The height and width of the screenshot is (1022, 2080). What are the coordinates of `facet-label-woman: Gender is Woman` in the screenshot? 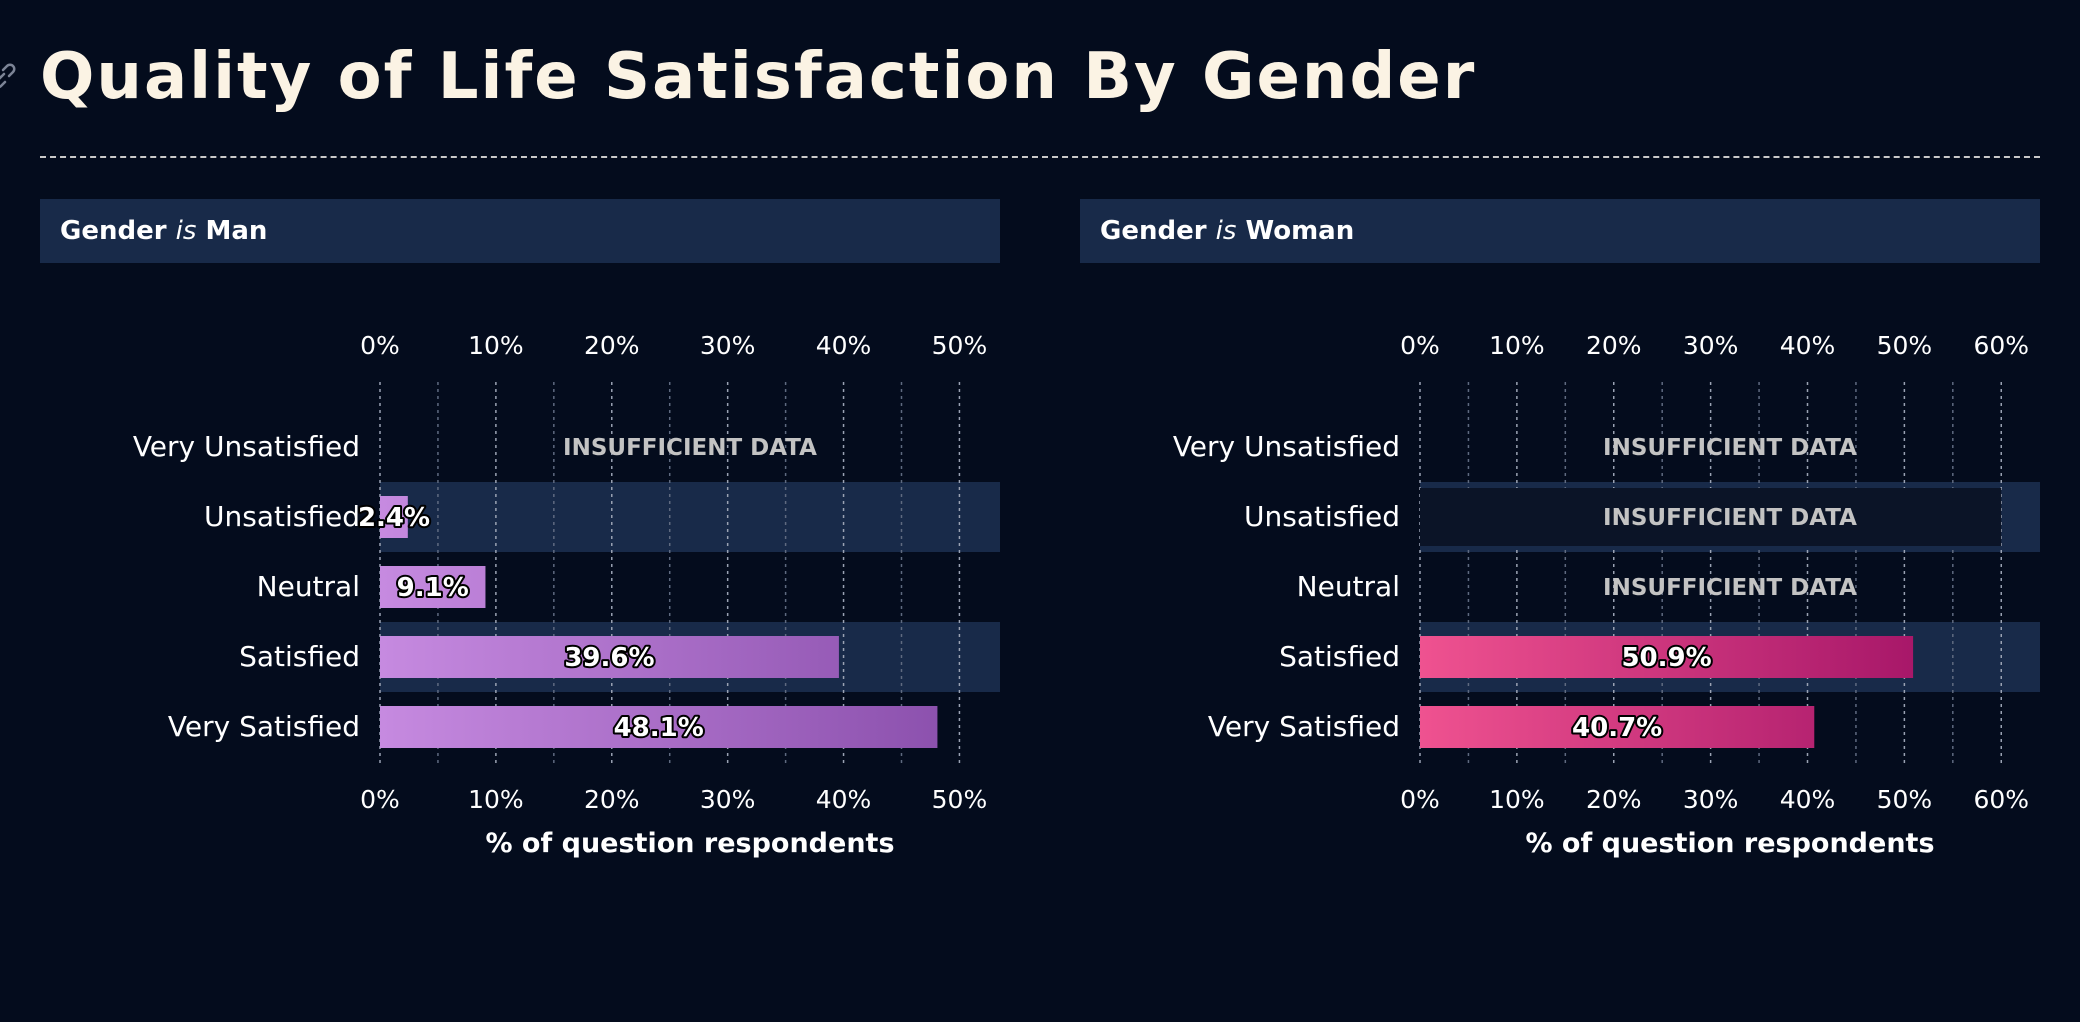 It's located at (1227, 231).